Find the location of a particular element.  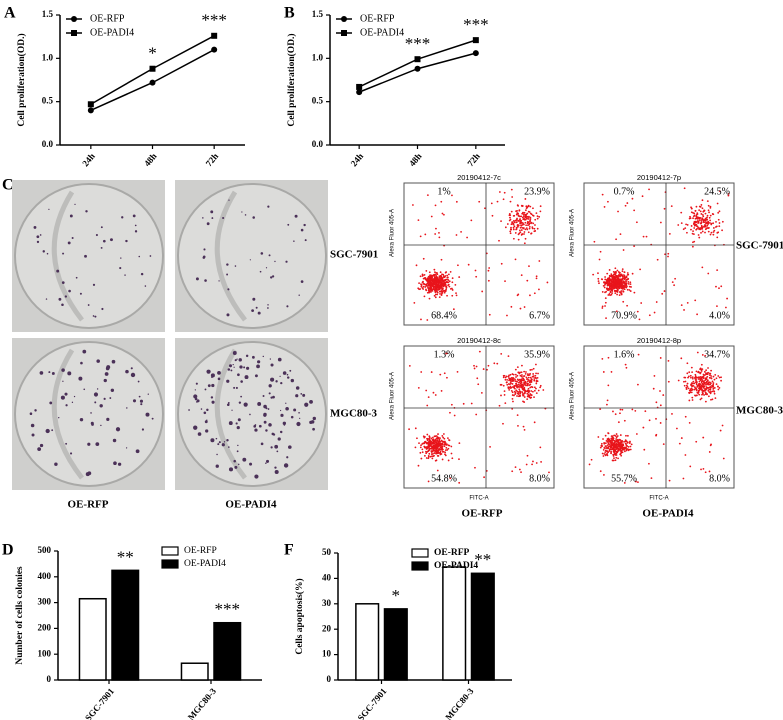

y-tick-label: 1.0 is located at coordinates (48, 57).